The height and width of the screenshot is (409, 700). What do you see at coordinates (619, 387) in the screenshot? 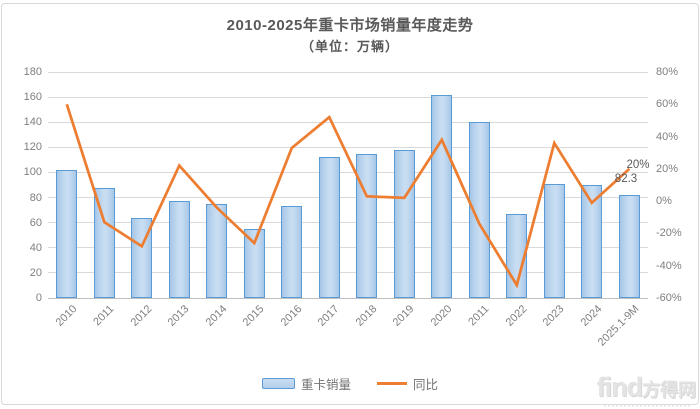
I see `watermark-find-text: find` at bounding box center [619, 387].